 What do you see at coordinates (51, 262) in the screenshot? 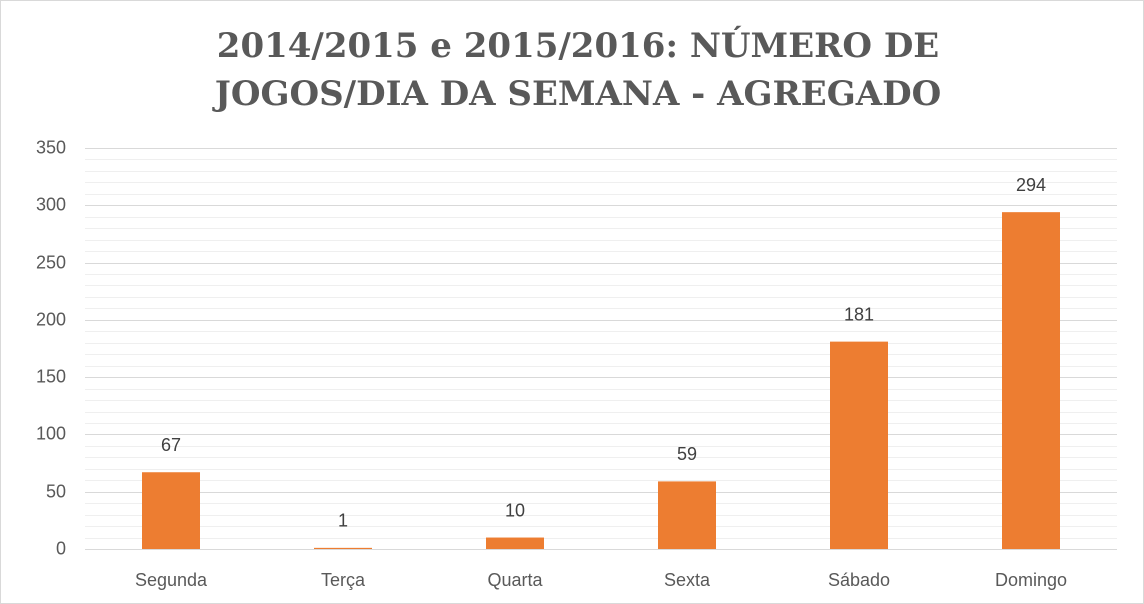
I see `y-tick-label: 250` at bounding box center [51, 262].